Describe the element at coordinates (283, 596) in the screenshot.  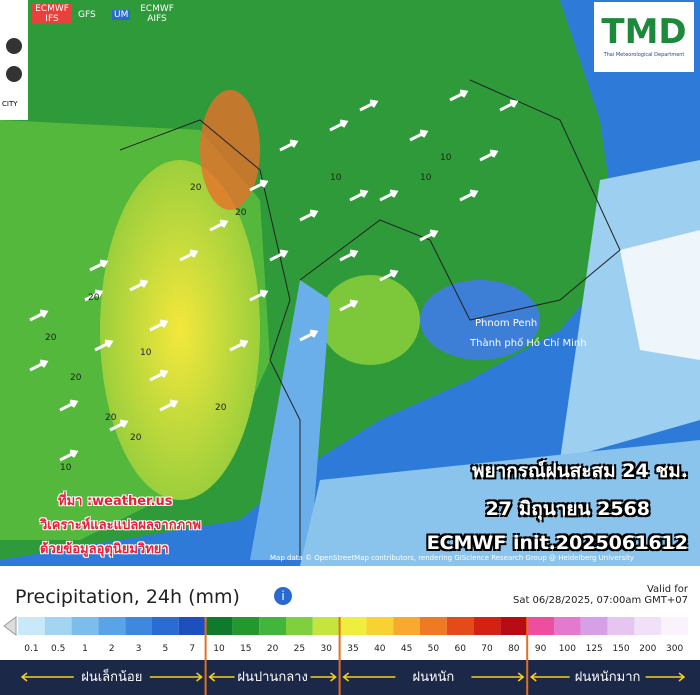
I see `info-button: i` at that location.